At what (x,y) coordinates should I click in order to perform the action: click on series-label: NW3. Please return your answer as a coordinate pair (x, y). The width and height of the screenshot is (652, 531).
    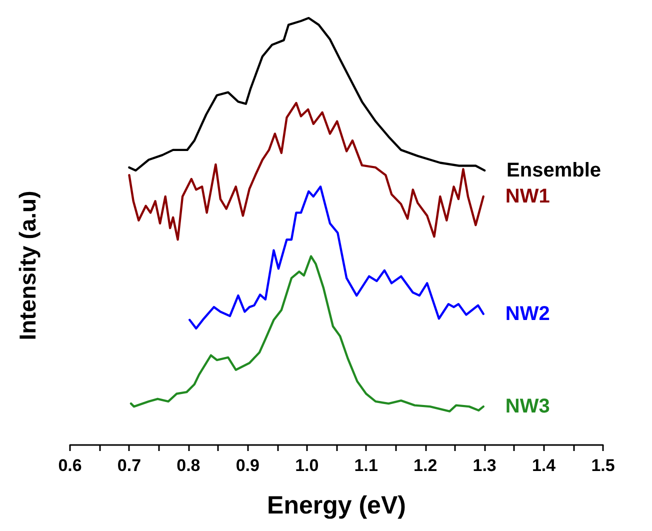
    Looking at the image, I should click on (527, 407).